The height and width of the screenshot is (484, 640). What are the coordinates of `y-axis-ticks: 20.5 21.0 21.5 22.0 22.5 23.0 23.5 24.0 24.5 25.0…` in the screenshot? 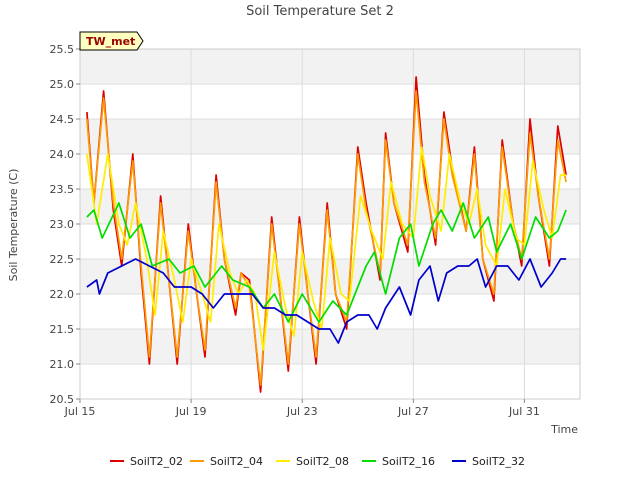 It's located at (65, 224).